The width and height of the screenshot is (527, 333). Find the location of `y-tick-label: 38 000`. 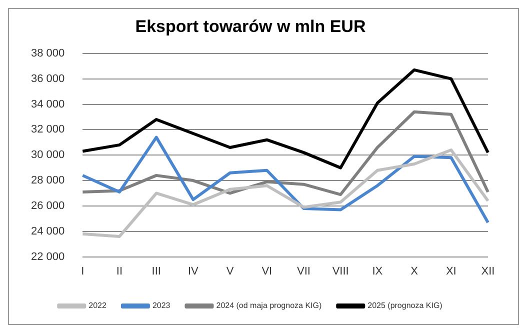

y-tick-label: 38 000 is located at coordinates (47, 53).